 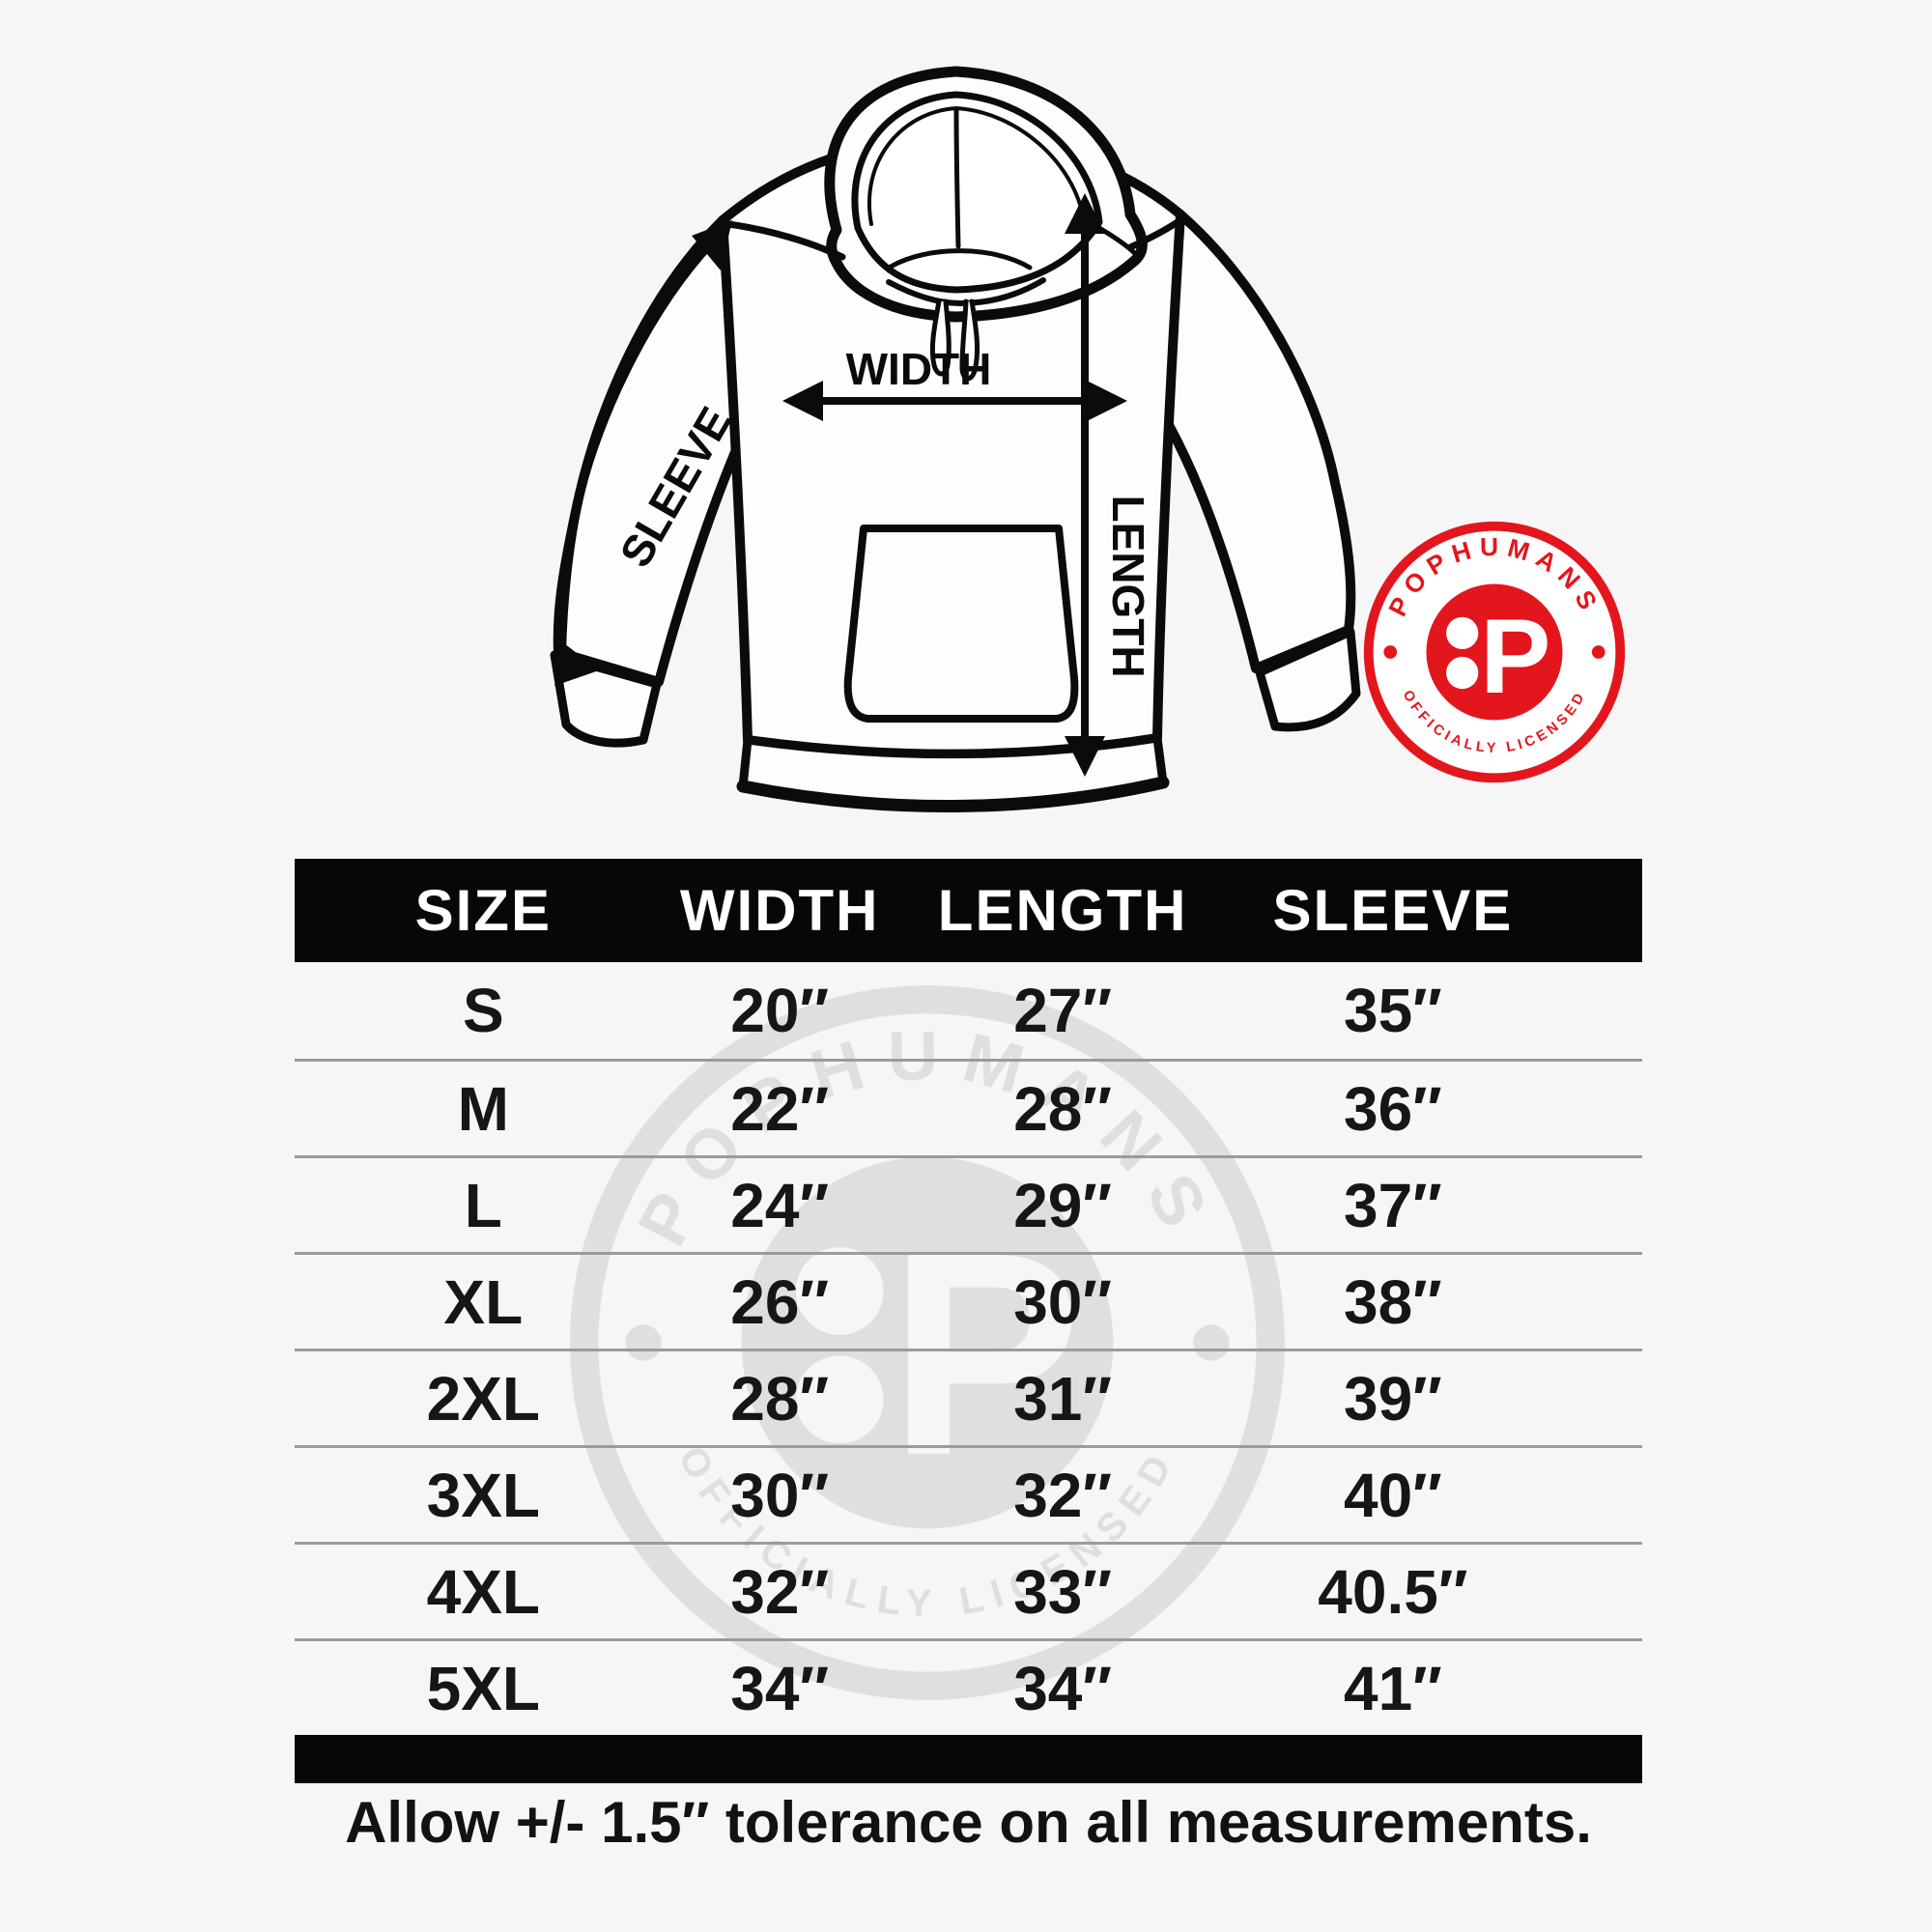 What do you see at coordinates (1392, 1398) in the screenshot?
I see `cell-sleeve: 39″` at bounding box center [1392, 1398].